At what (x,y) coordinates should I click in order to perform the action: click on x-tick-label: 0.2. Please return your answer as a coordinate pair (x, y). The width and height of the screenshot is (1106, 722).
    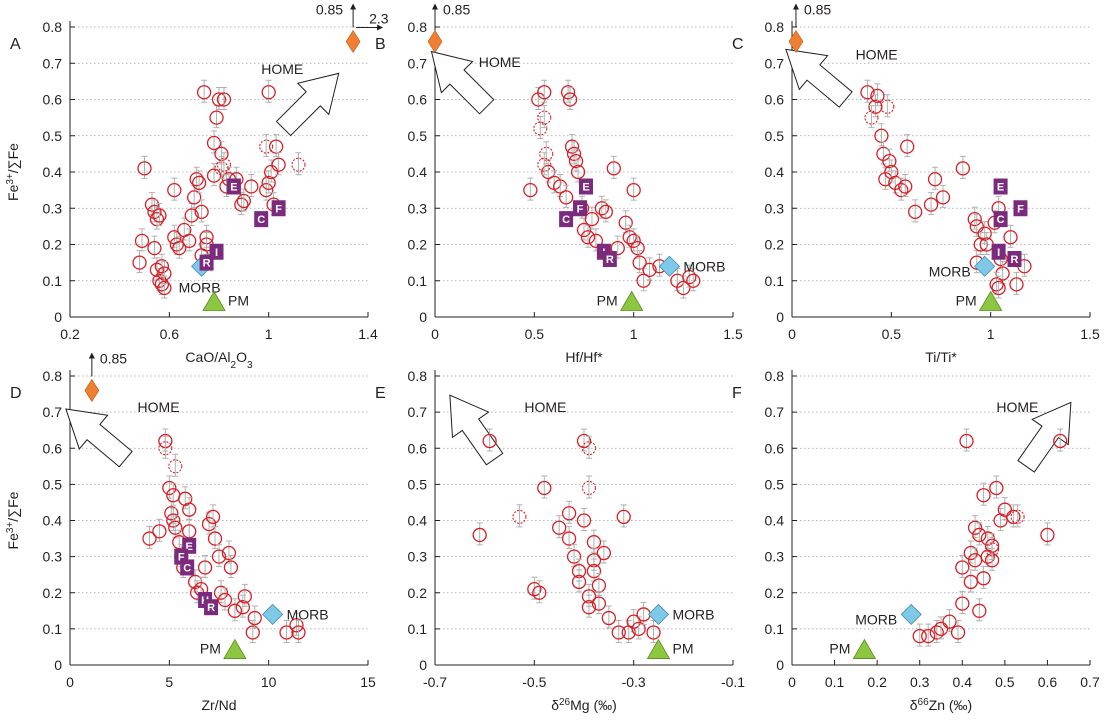
    Looking at the image, I should click on (70, 334).